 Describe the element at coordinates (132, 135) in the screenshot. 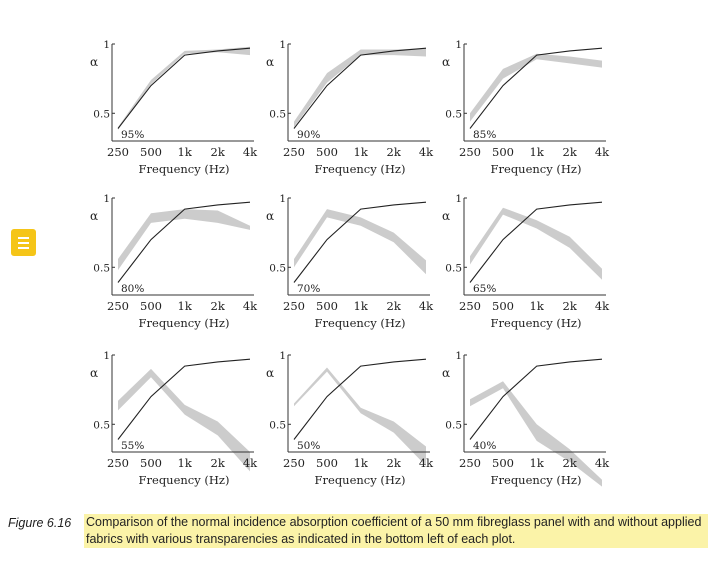

I see `transparency-label: 95%` at that location.